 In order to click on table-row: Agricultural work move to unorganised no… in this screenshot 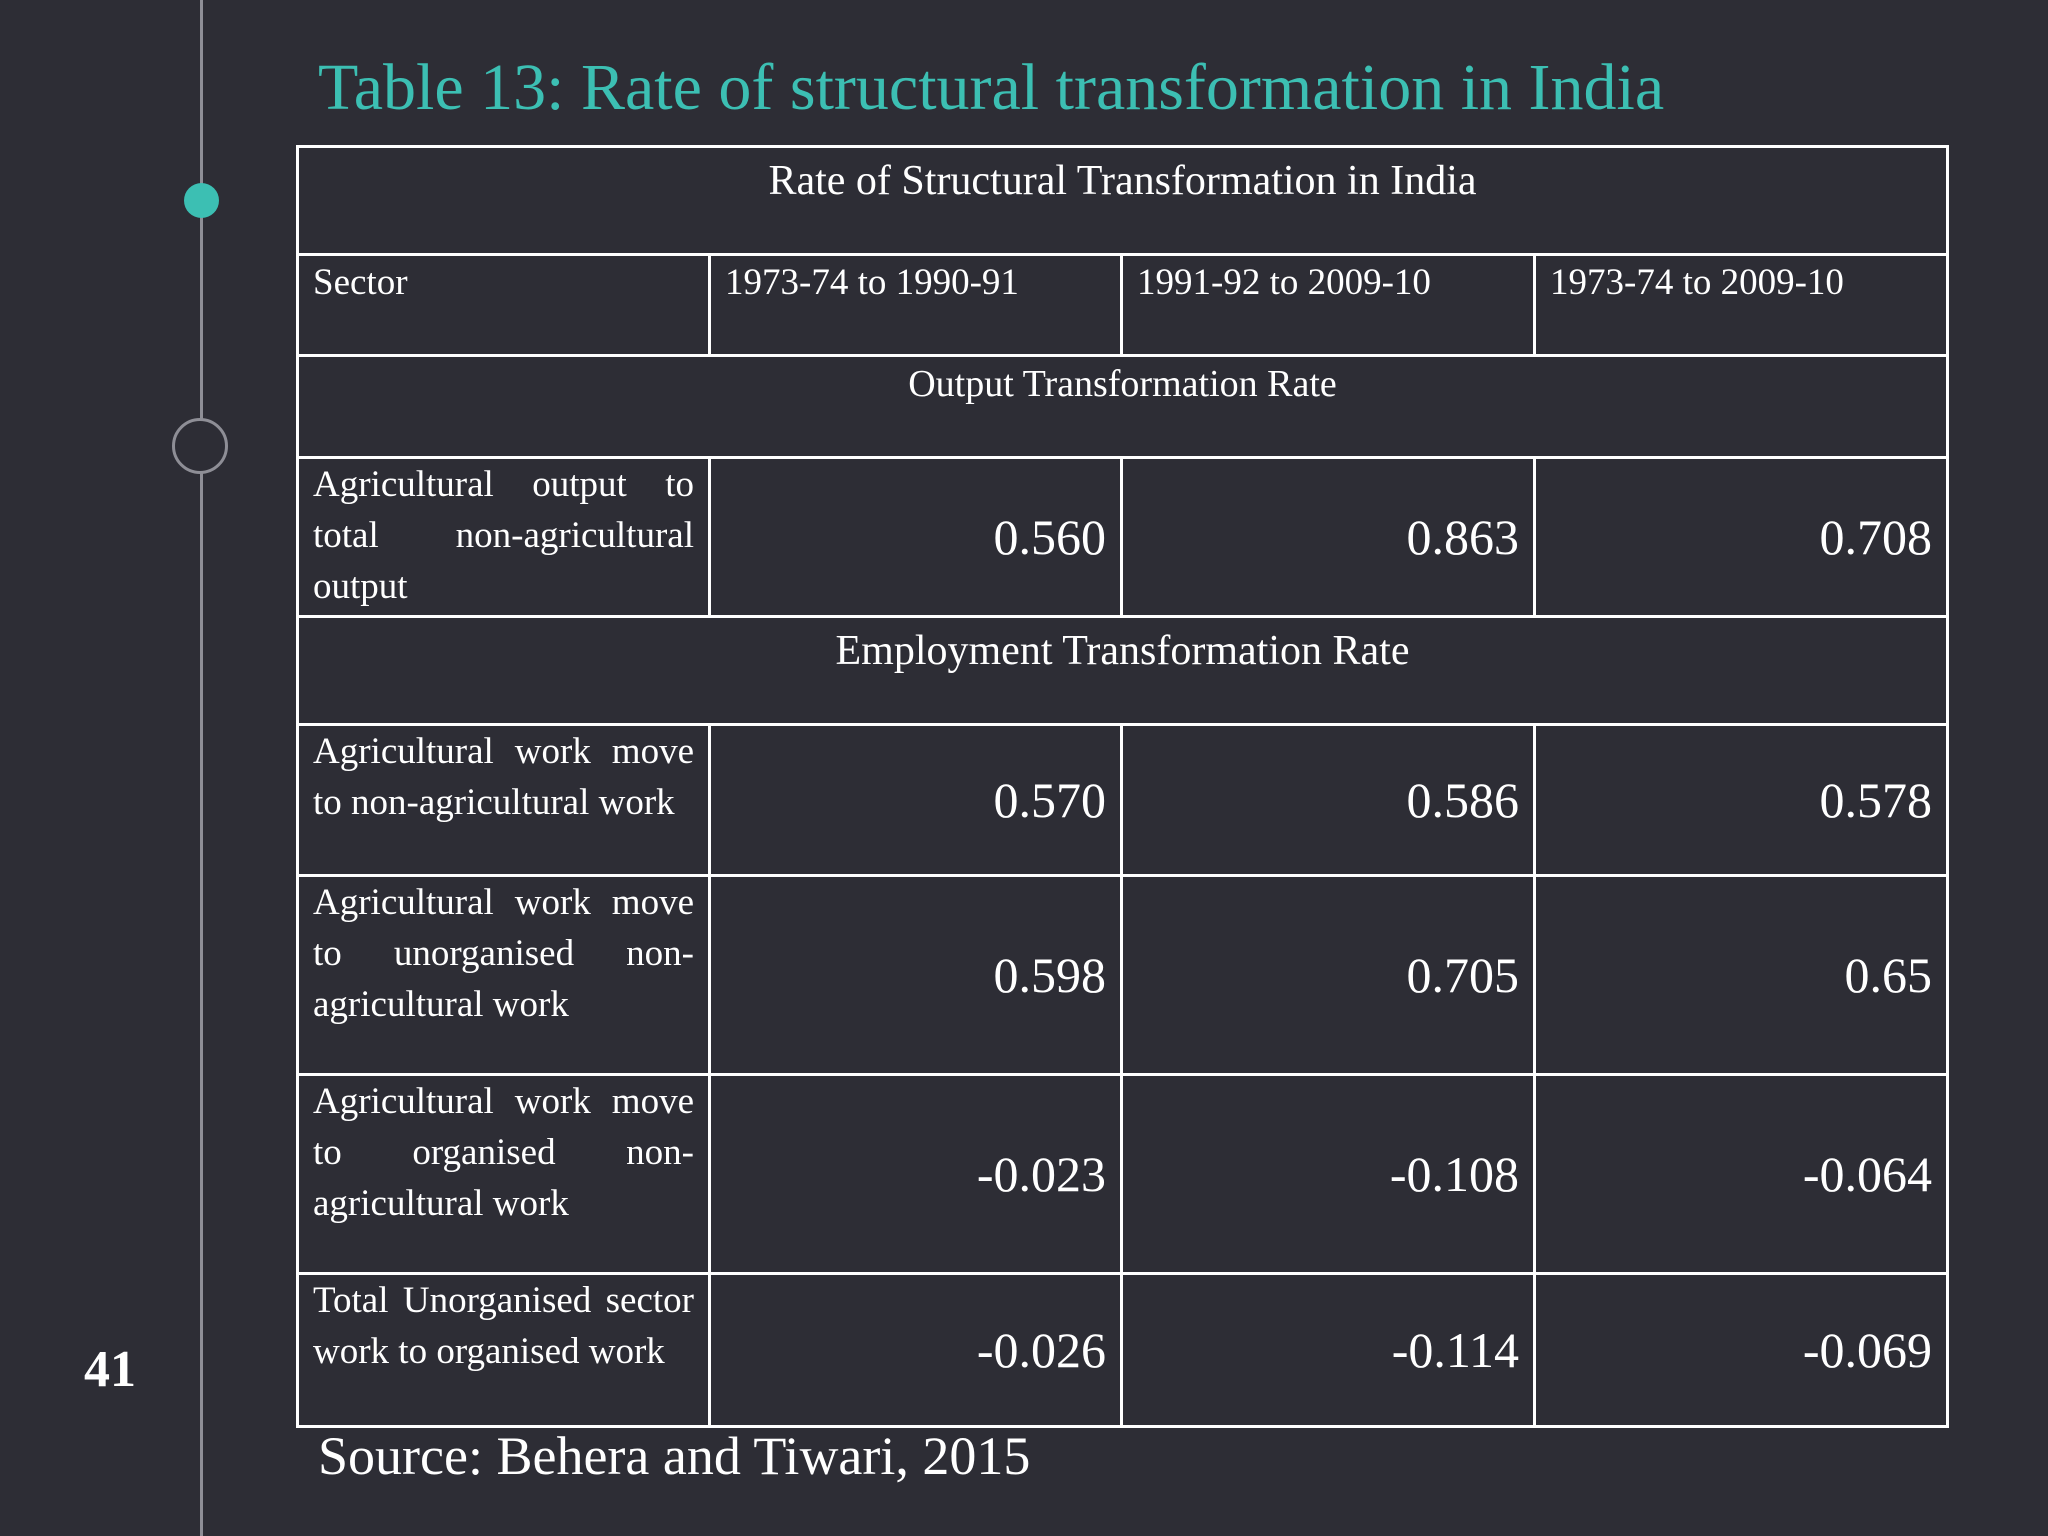, I will do `click(1122, 975)`.